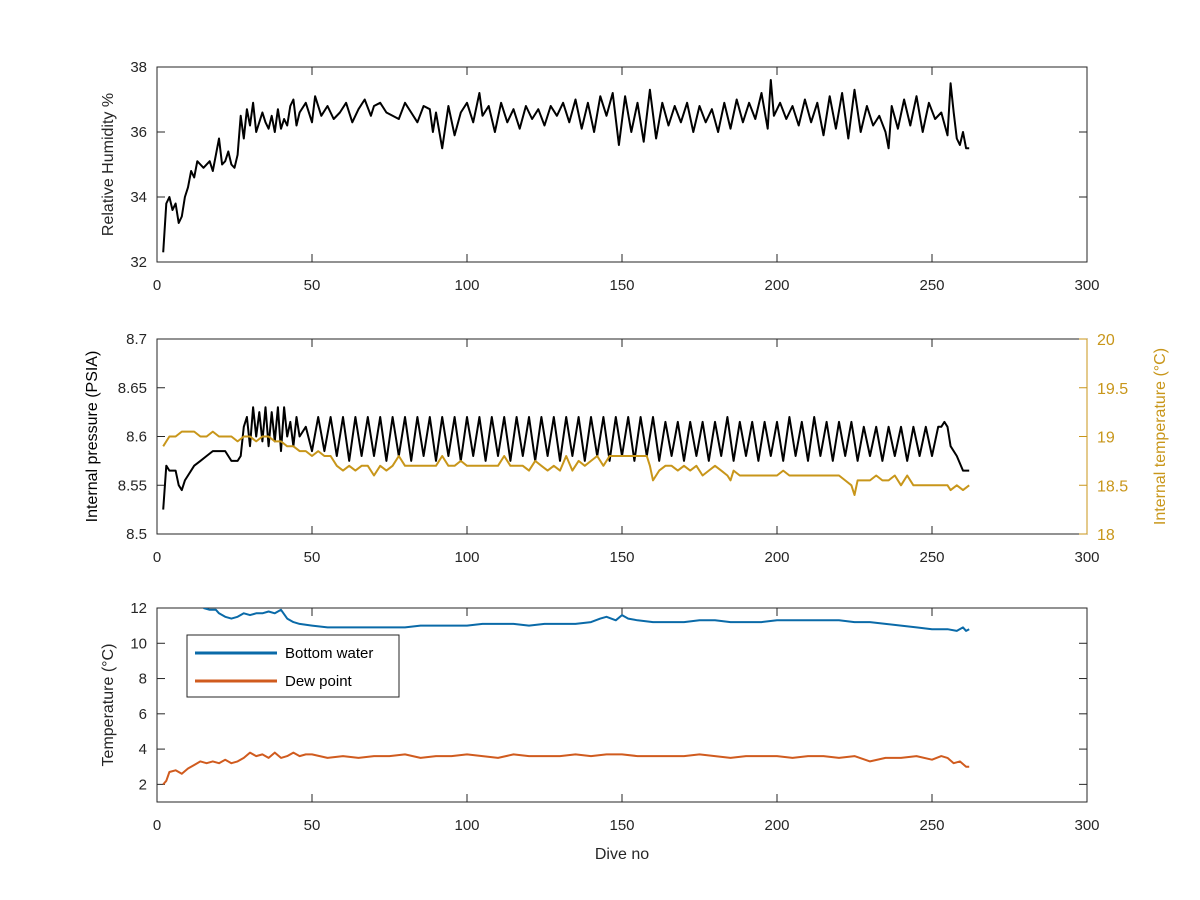 The width and height of the screenshot is (1200, 900). What do you see at coordinates (143, 749) in the screenshot?
I see `y-tick-label: 4` at bounding box center [143, 749].